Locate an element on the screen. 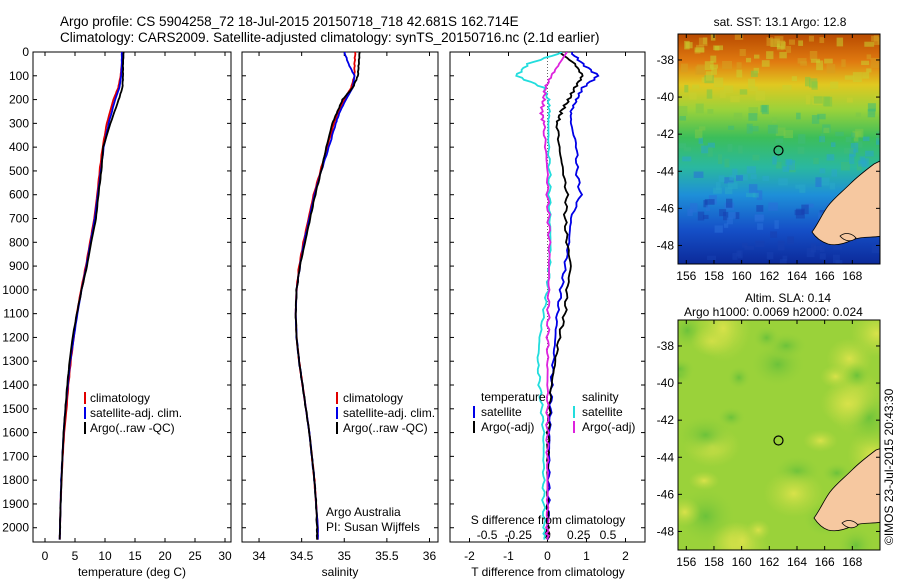  legend-s-argo-label: Argo(-adj) is located at coordinates (608, 427).